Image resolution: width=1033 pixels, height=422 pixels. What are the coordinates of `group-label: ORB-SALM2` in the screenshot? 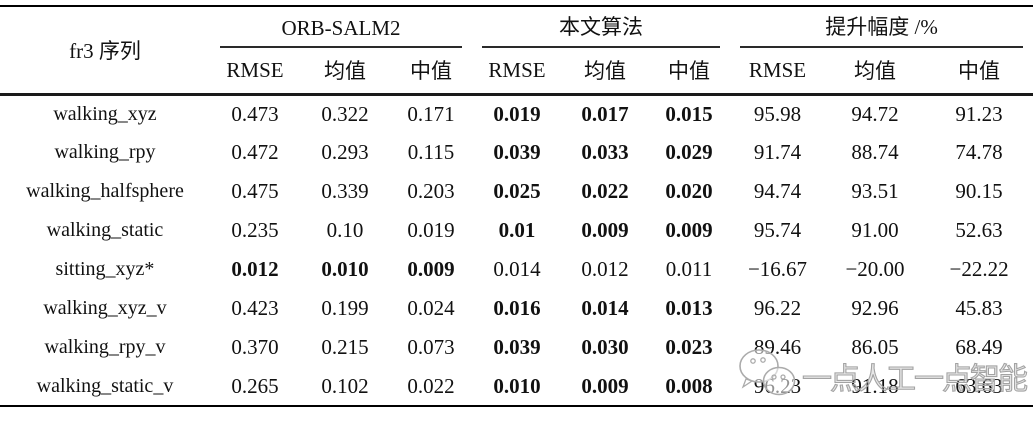 It's located at (341, 28).